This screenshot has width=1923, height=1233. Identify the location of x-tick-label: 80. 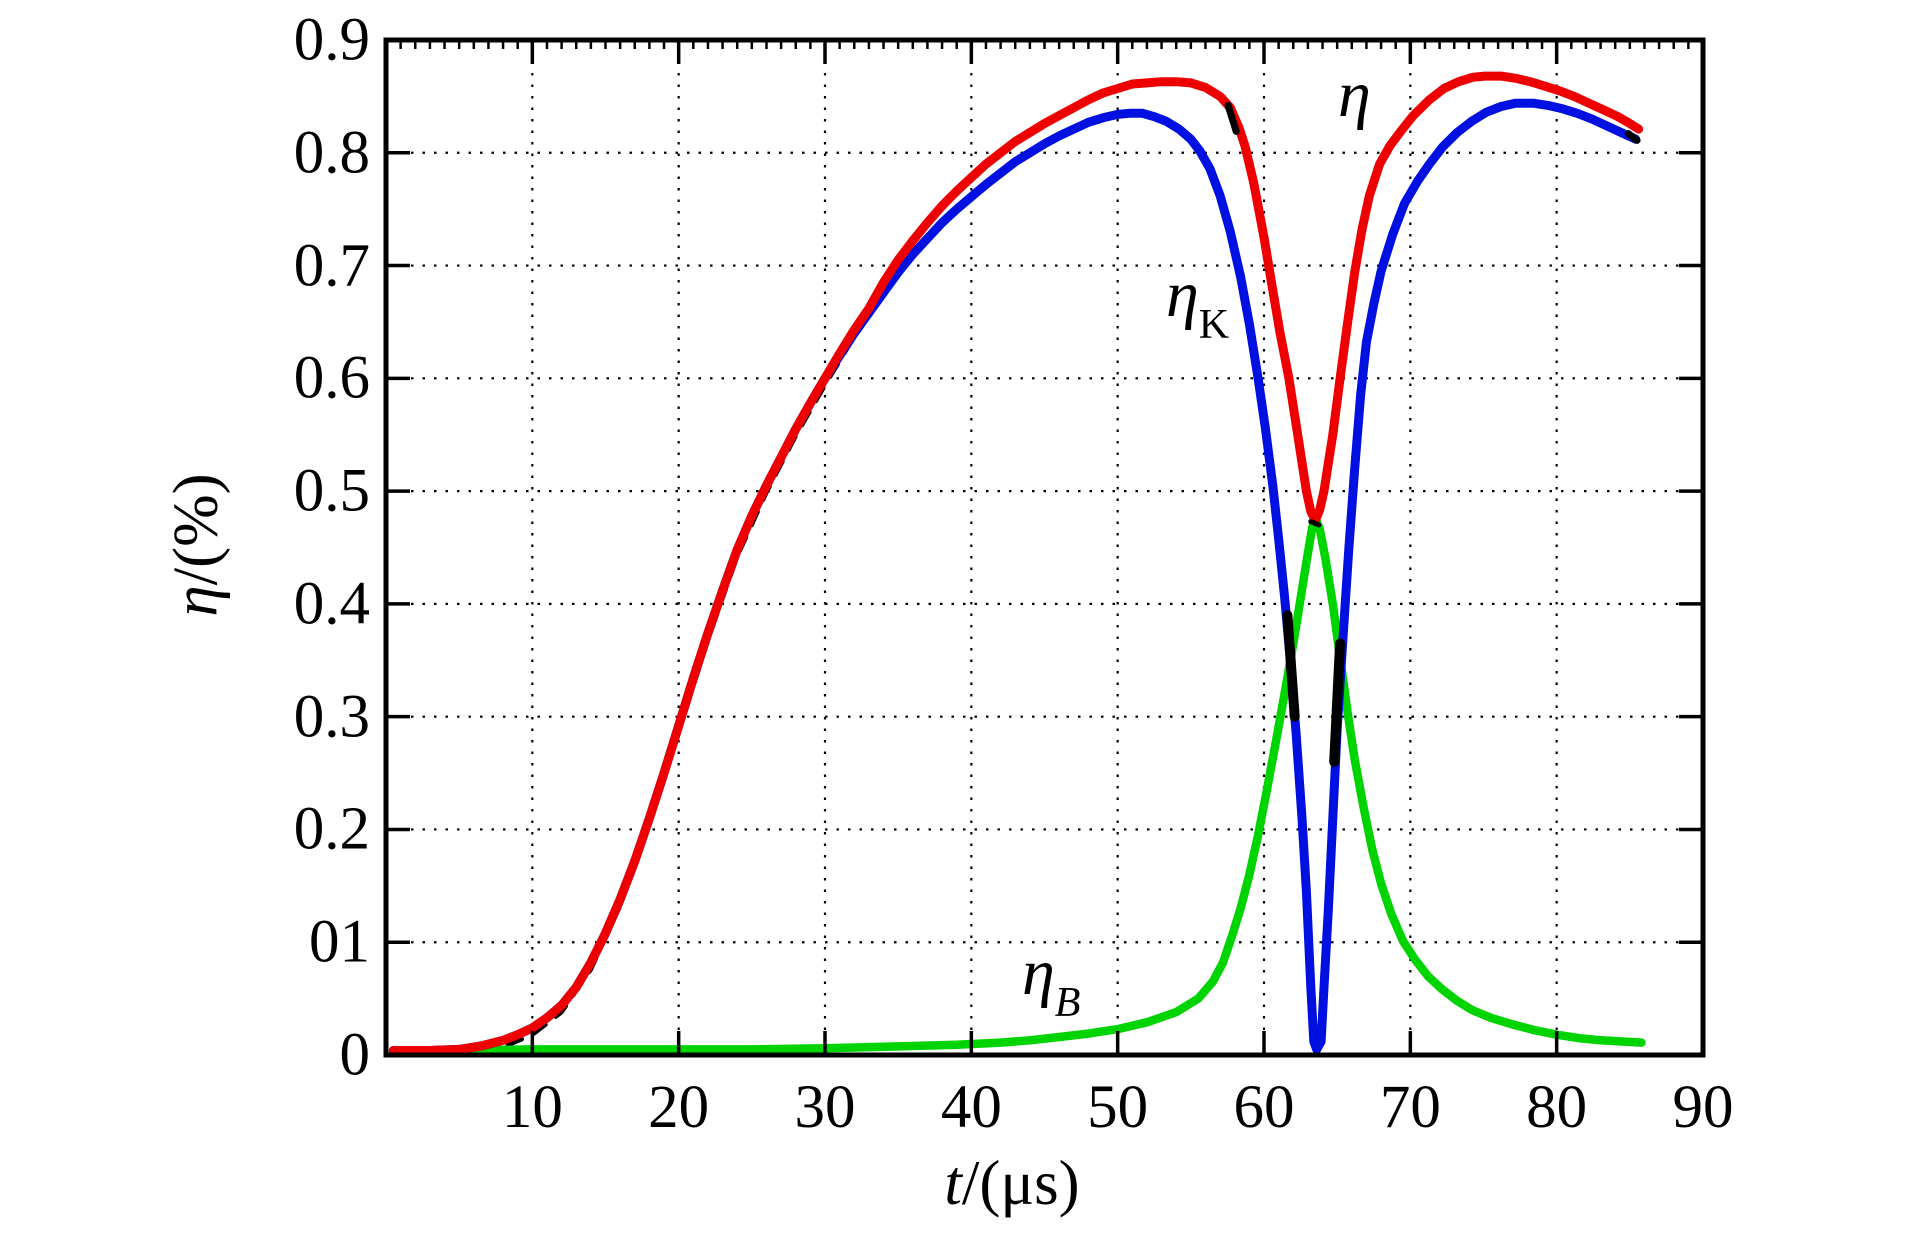
(1557, 1107).